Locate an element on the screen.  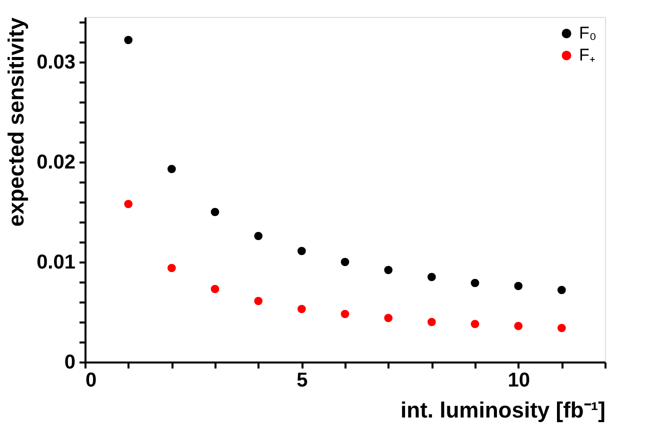
y-tick-label: 0.01 is located at coordinates (56, 263).